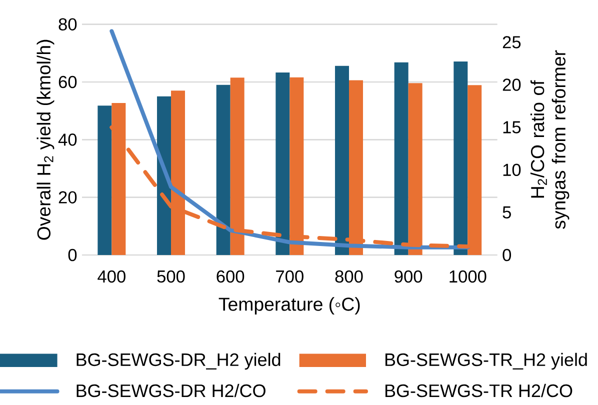  What do you see at coordinates (506, 212) in the screenshot?
I see `y2-tick-label: 5` at bounding box center [506, 212].